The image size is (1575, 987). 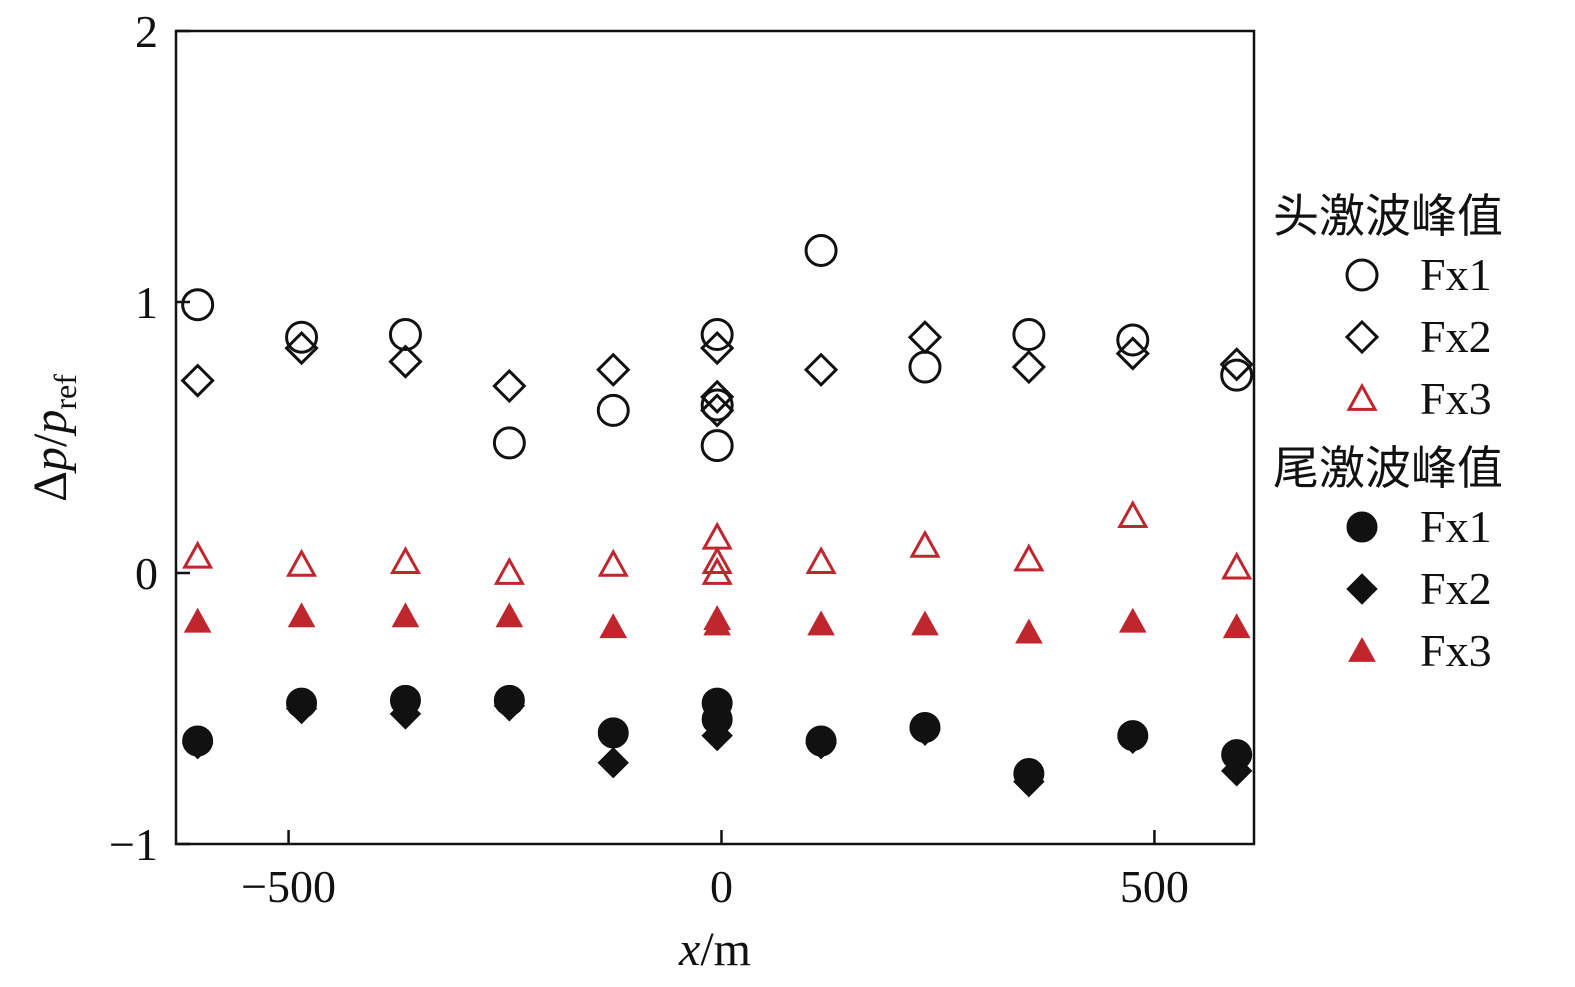 What do you see at coordinates (1388, 468) in the screenshot?
I see `legend-title: 尾激波峰值` at bounding box center [1388, 468].